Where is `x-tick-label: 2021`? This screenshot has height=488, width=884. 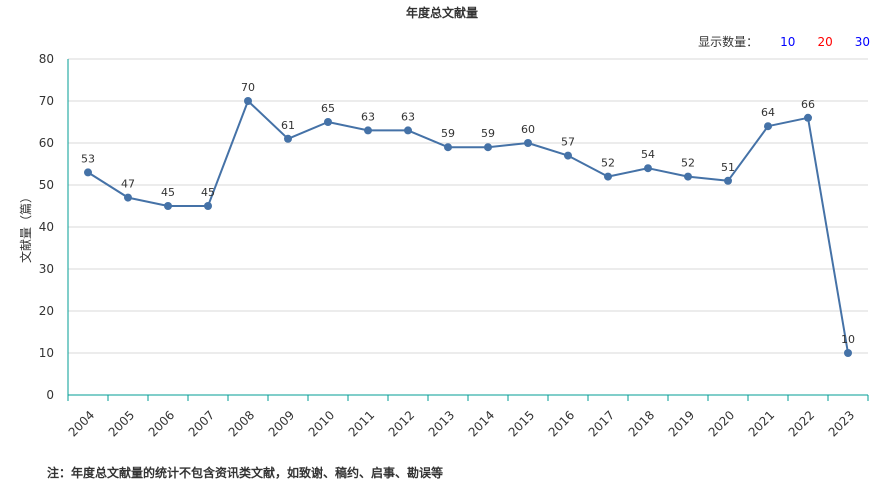 x-tick-label: 2021 is located at coordinates (761, 423).